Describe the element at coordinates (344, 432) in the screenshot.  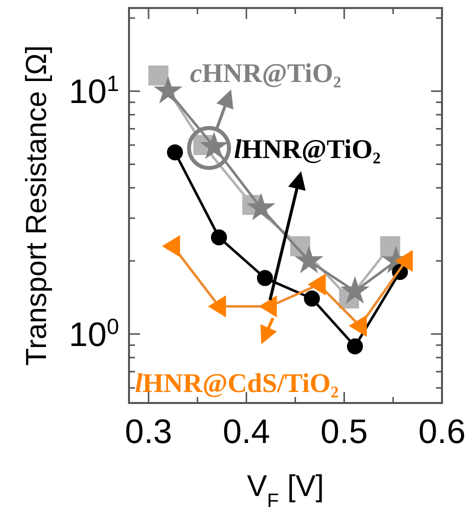
I see `x-tick-label: 0.5` at that location.